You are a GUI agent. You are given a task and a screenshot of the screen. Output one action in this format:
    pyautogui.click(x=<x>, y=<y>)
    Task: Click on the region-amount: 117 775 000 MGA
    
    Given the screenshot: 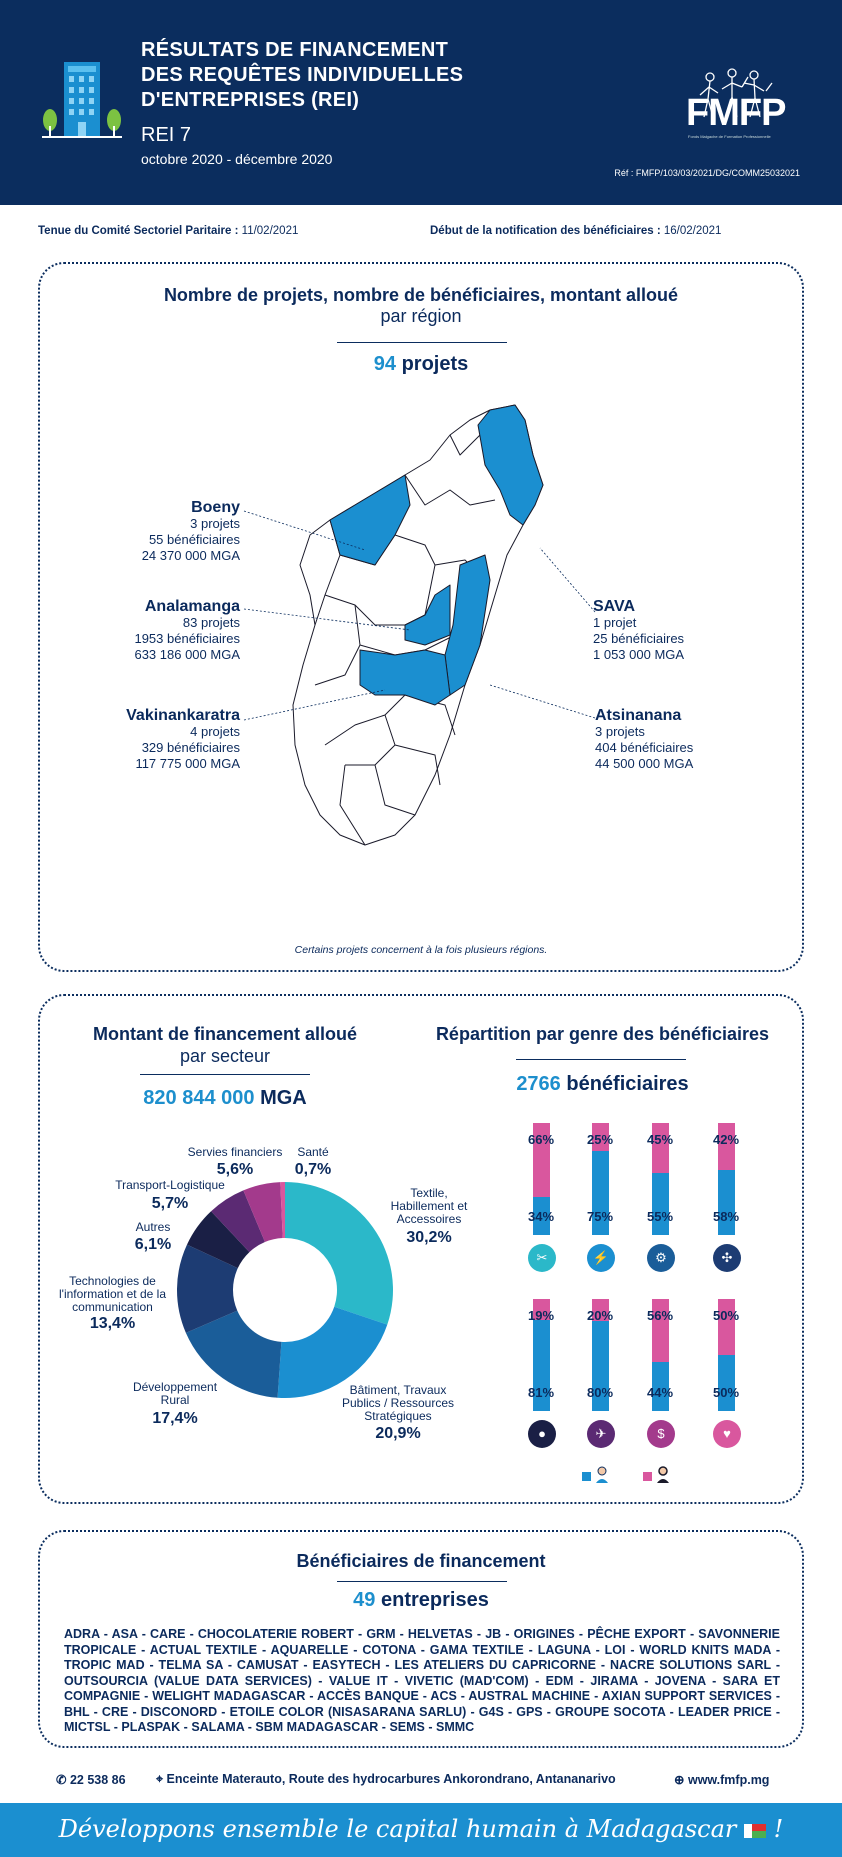 What is the action you would take?
    pyautogui.click(x=187, y=763)
    